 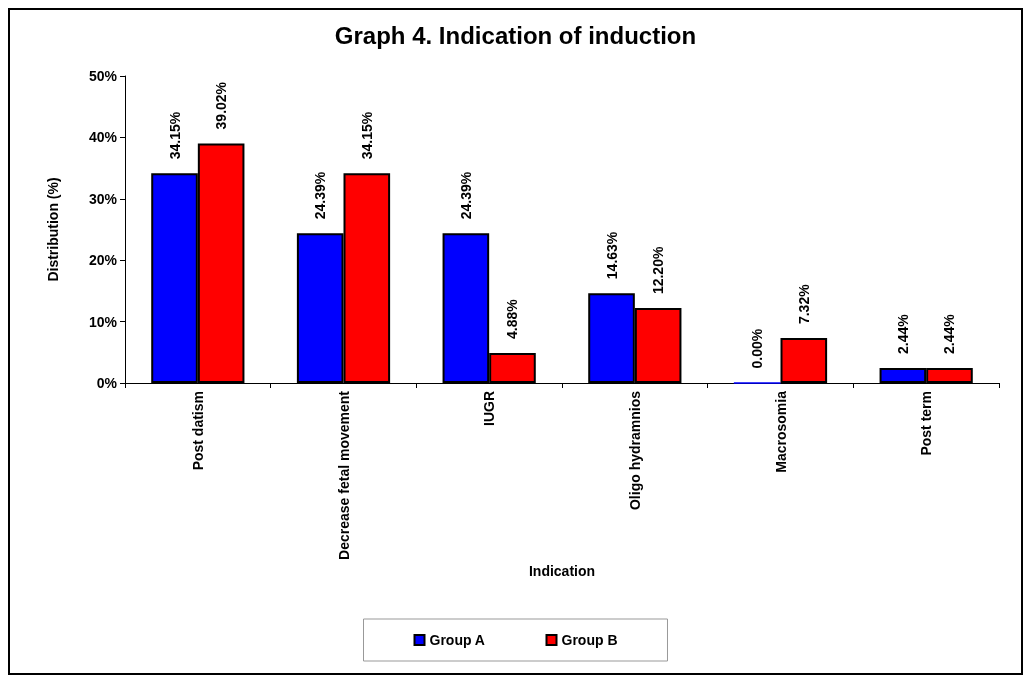 What do you see at coordinates (757, 348) in the screenshot?
I see `data-label: 0.00%` at bounding box center [757, 348].